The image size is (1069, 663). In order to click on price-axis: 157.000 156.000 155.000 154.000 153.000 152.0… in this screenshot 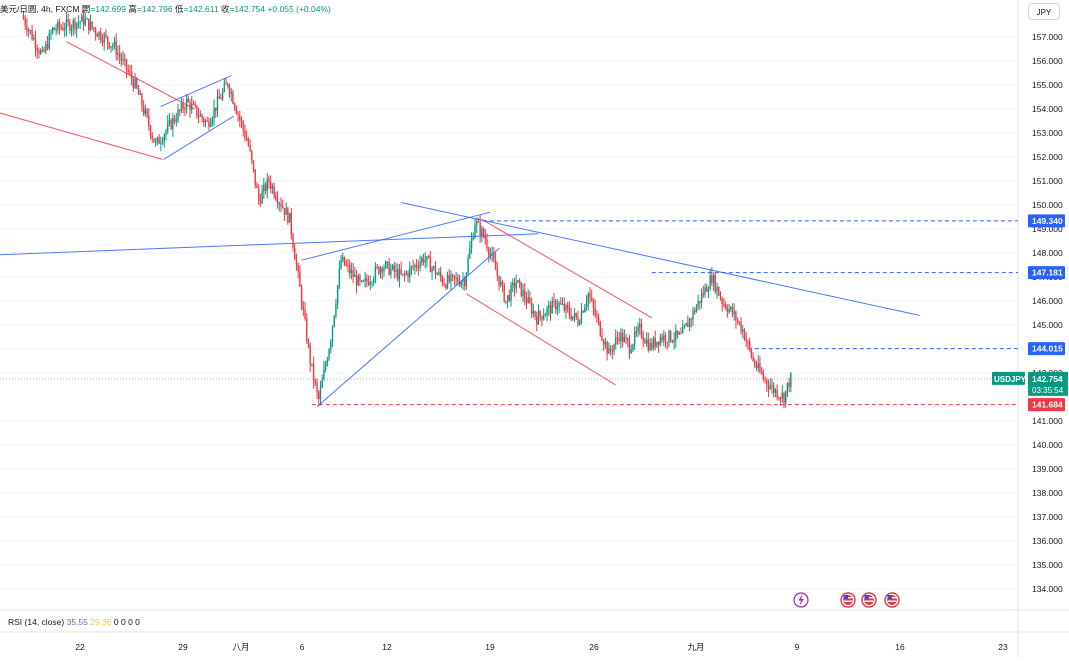, I will do `click(1047, 313)`.